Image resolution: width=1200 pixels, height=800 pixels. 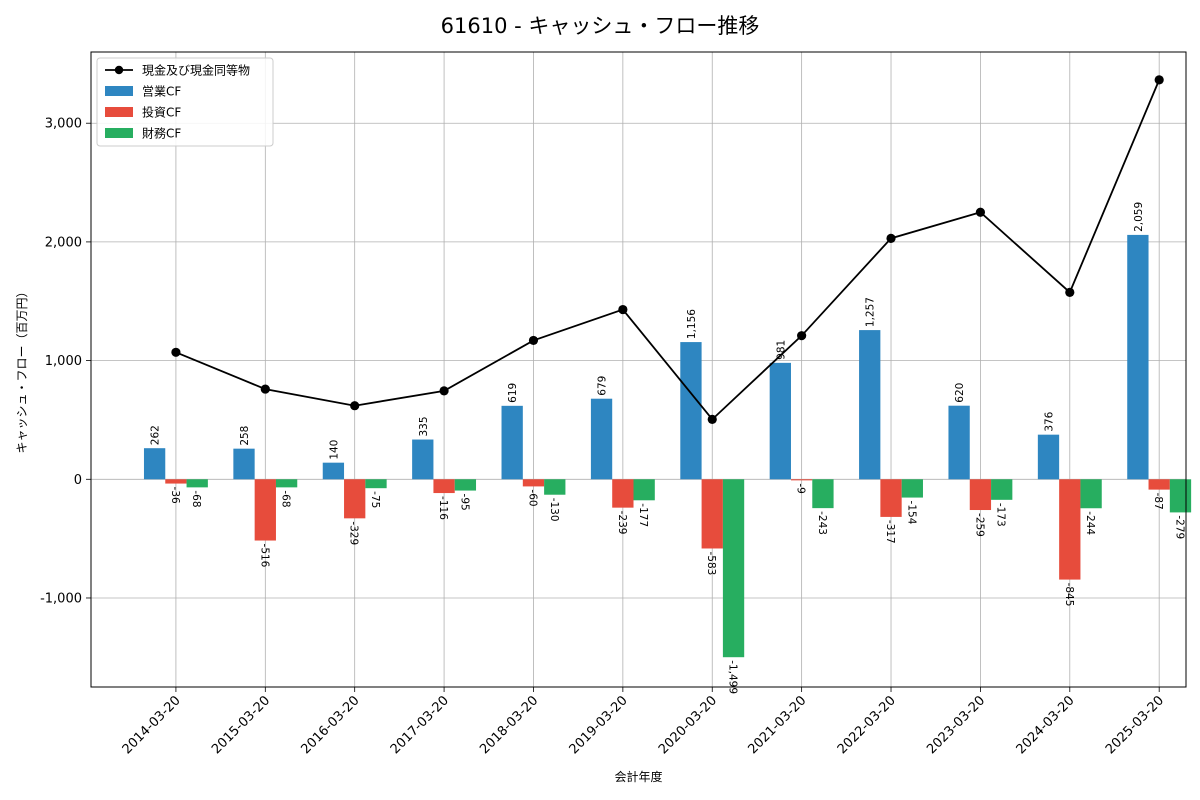 What do you see at coordinates (711, 563) in the screenshot?
I see `bar-value-label: -583` at bounding box center [711, 563].